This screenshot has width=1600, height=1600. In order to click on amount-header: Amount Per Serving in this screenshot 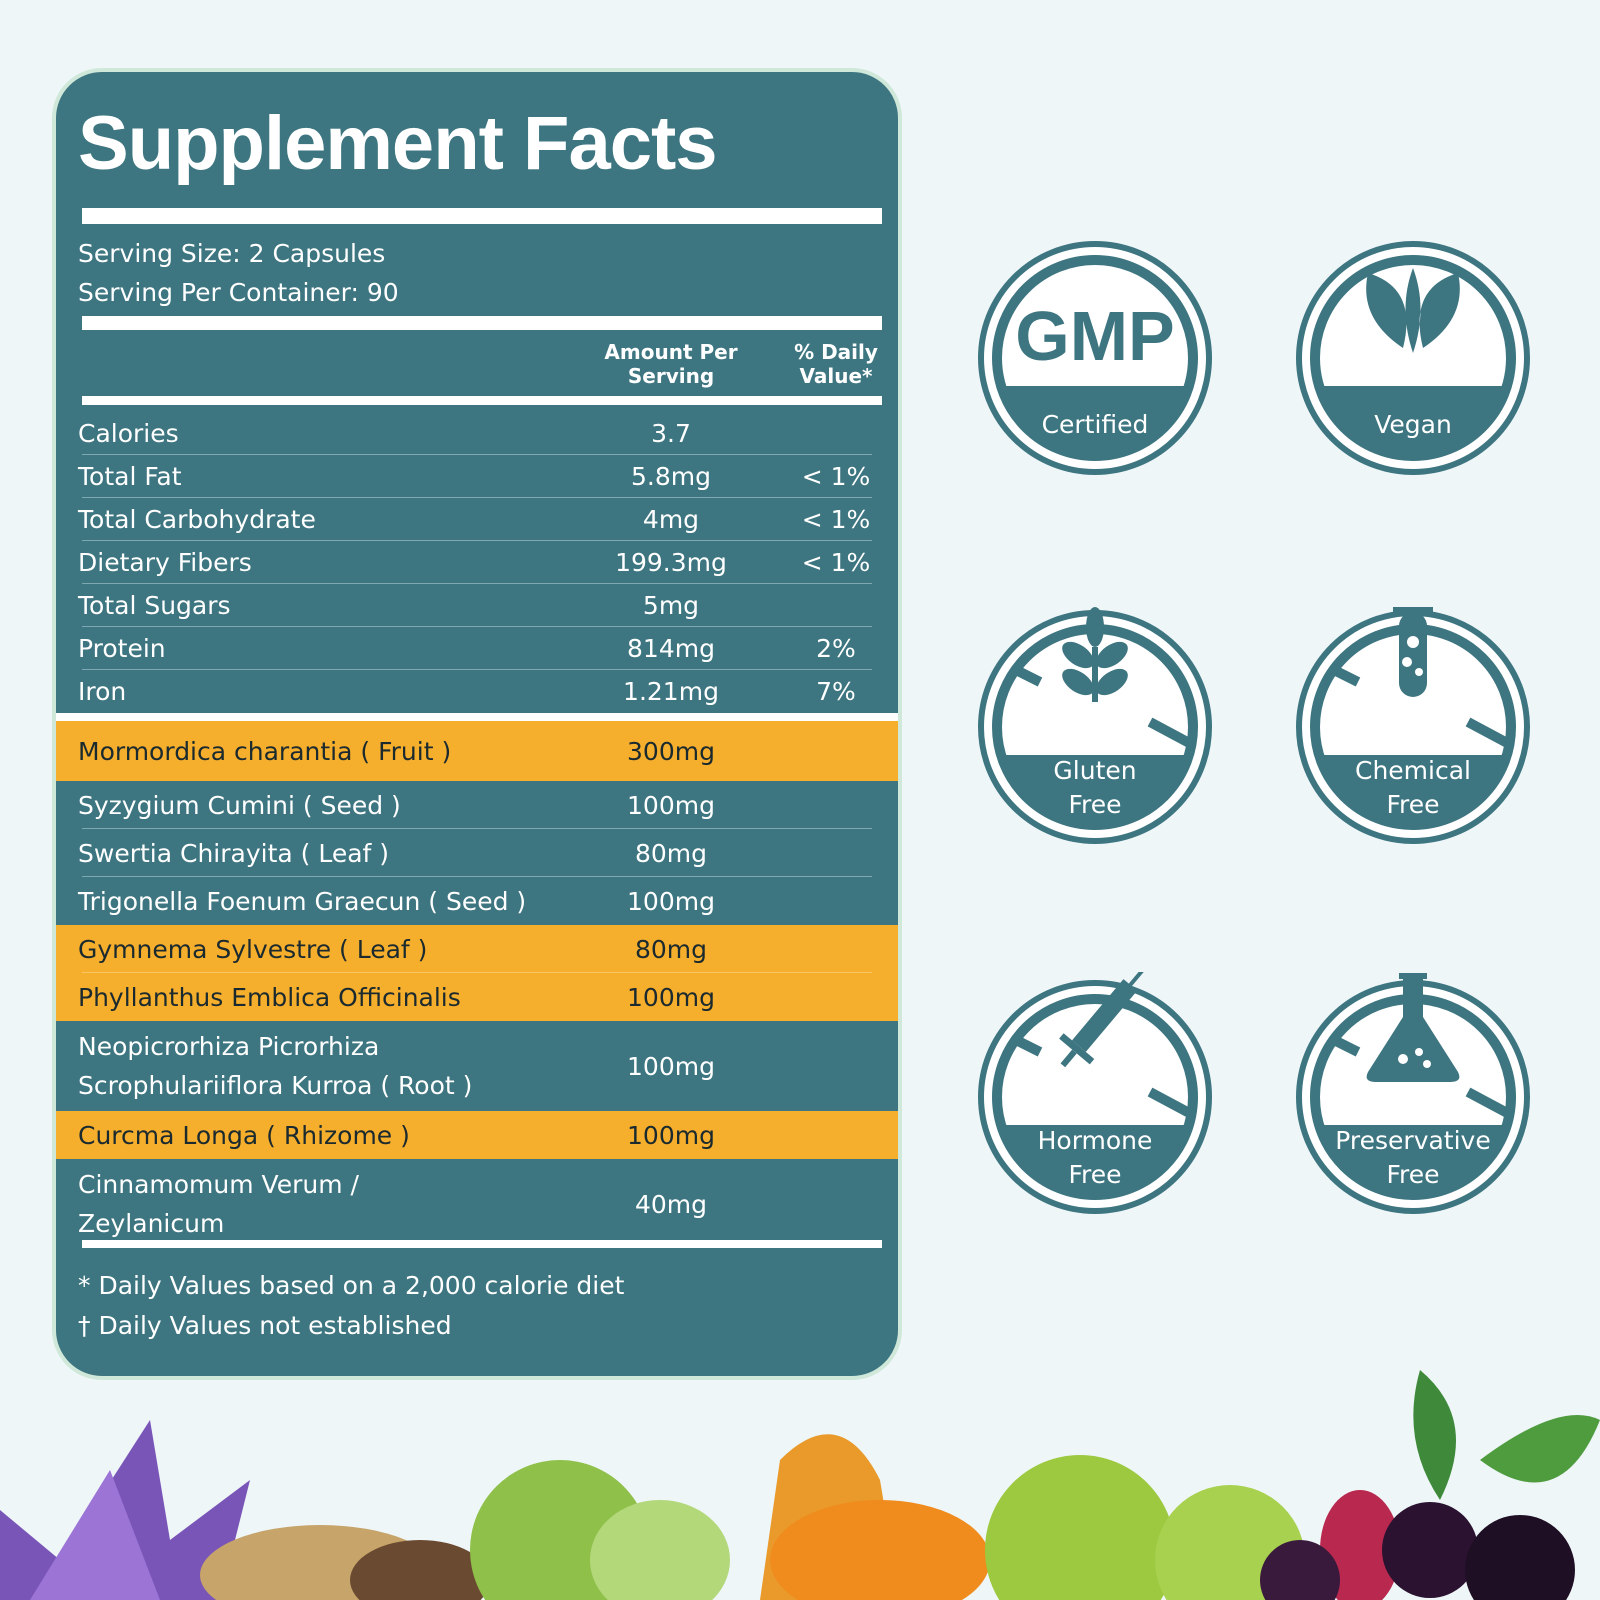, I will do `click(671, 364)`.